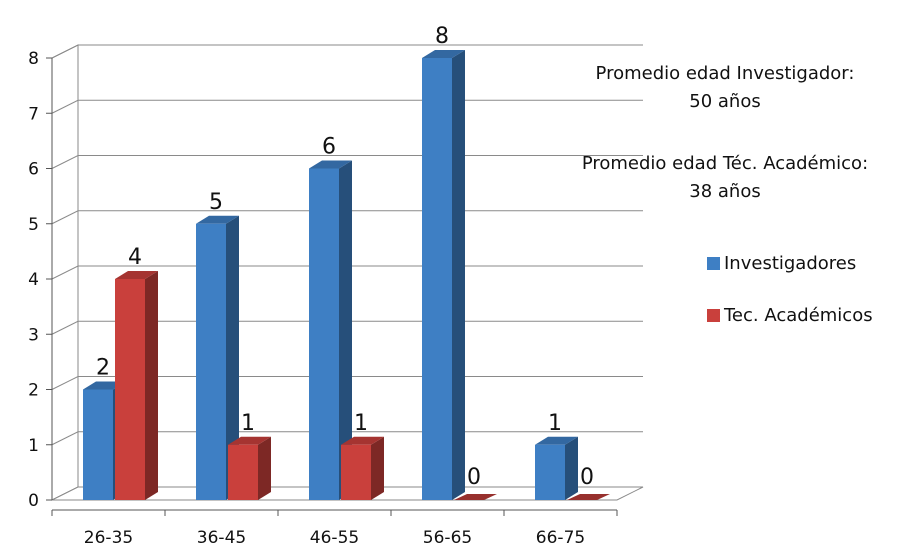 The height and width of the screenshot is (552, 907). Describe the element at coordinates (474, 477) in the screenshot. I see `data-label-tec-academicos-56-65: 0` at that location.